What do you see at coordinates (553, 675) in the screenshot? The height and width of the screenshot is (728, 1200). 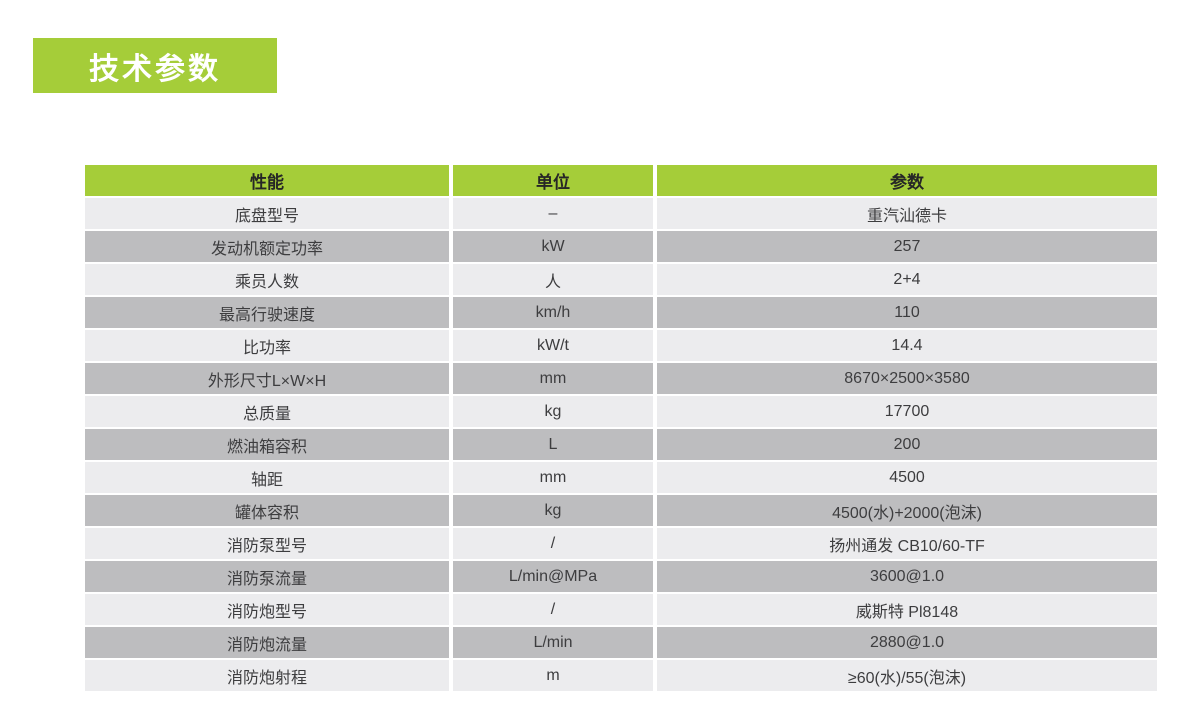 I see `spec-unit-cell: m` at bounding box center [553, 675].